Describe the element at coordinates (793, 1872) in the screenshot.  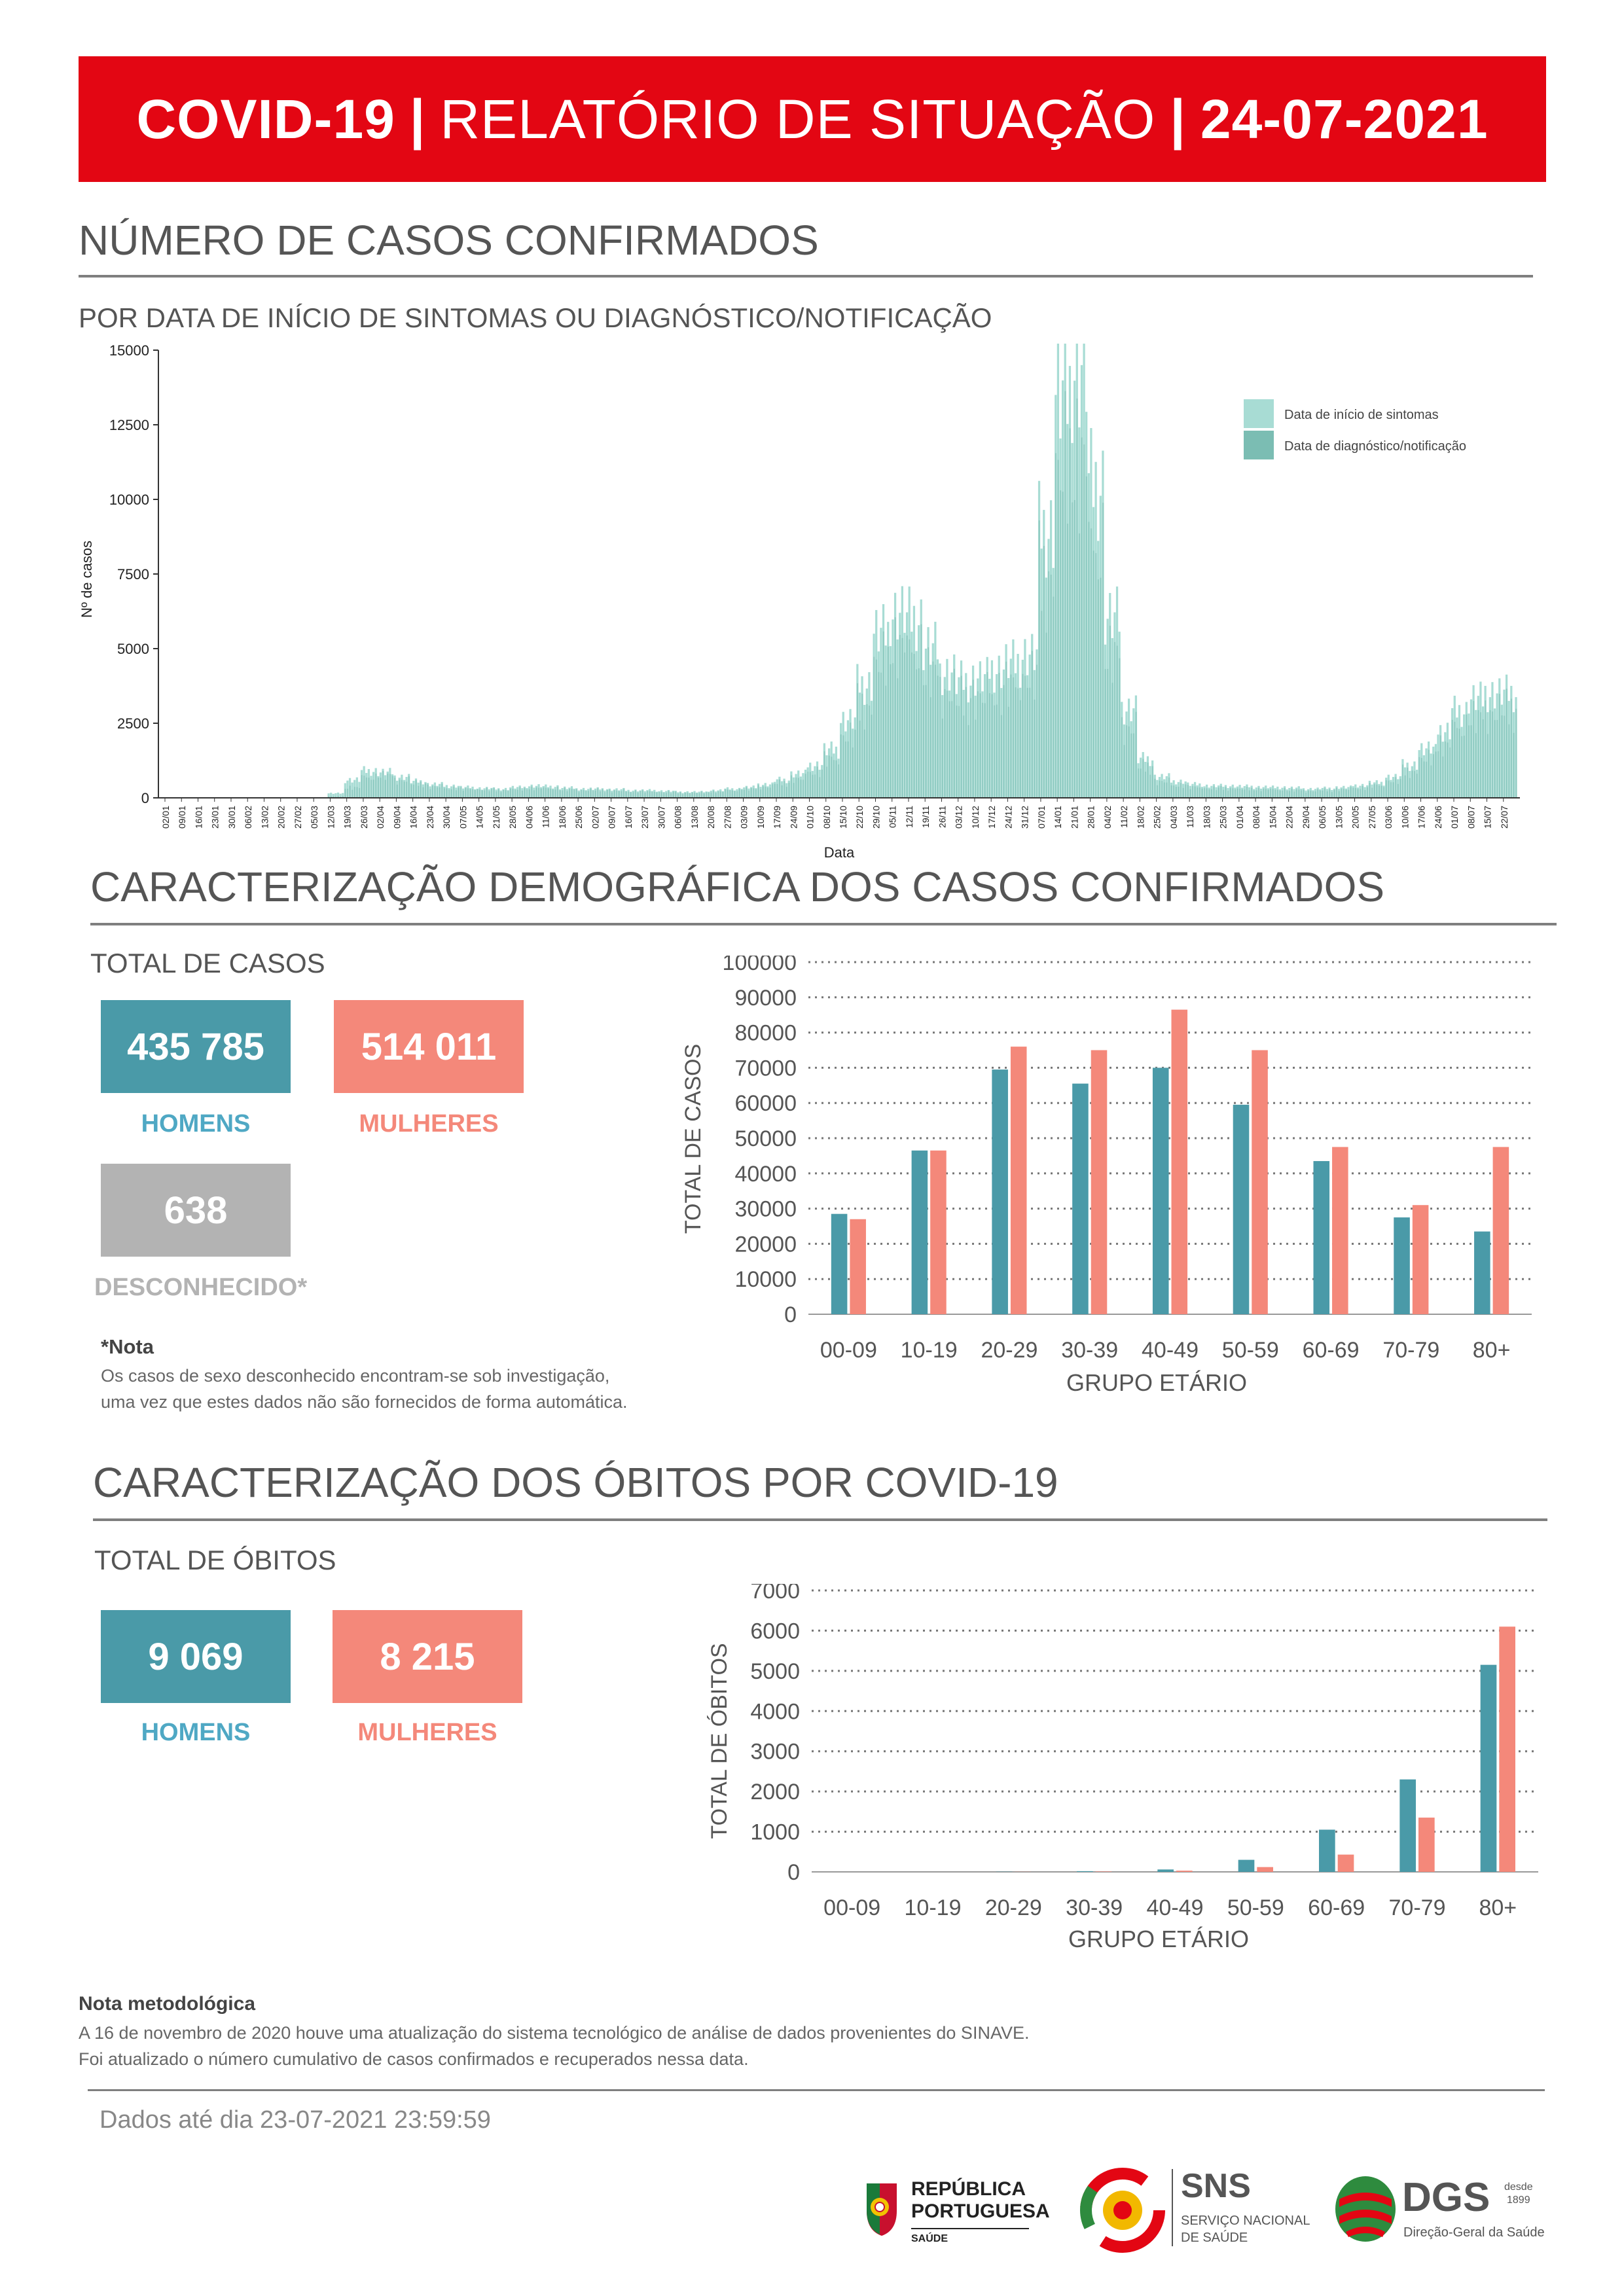
I see `deaths-y-tick-label: 0` at that location.